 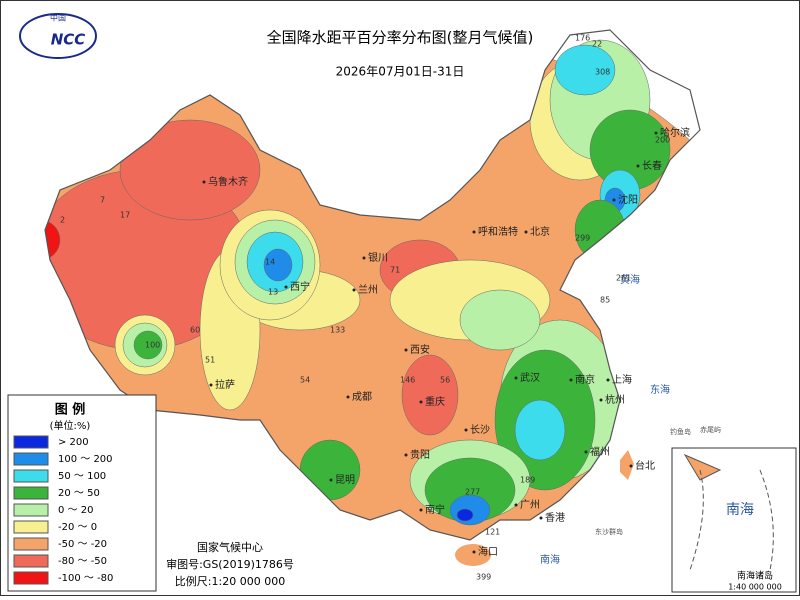 I want to click on inset: 南海 南海诸岛 1:40 000 000, so click(x=734, y=520).